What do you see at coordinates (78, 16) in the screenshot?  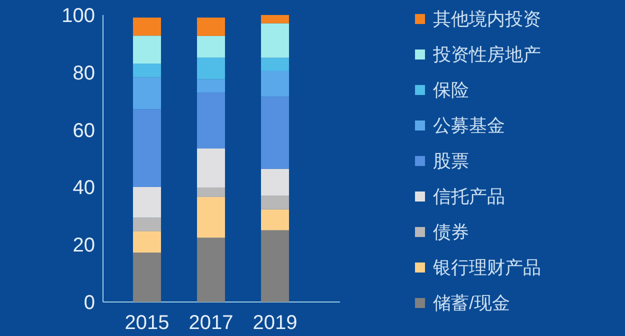 I see `y-tick-label: 100` at bounding box center [78, 16].